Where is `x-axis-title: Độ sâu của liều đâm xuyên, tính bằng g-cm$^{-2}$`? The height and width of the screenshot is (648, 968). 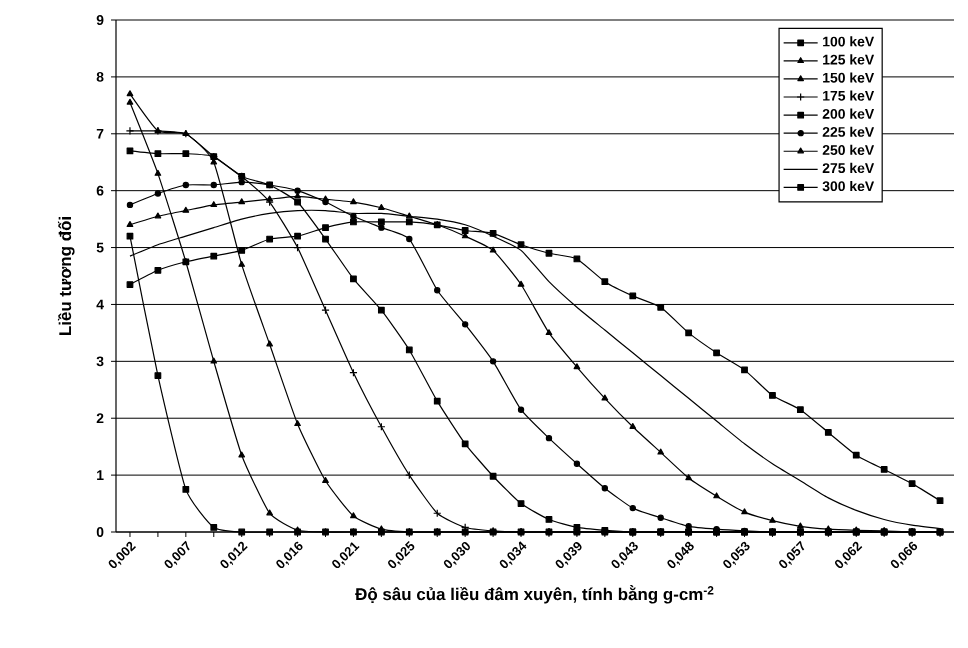 x-axis-title: Độ sâu của liều đâm xuyên, tính bằng g-cm$^{-2}$ is located at coordinates (534, 594).